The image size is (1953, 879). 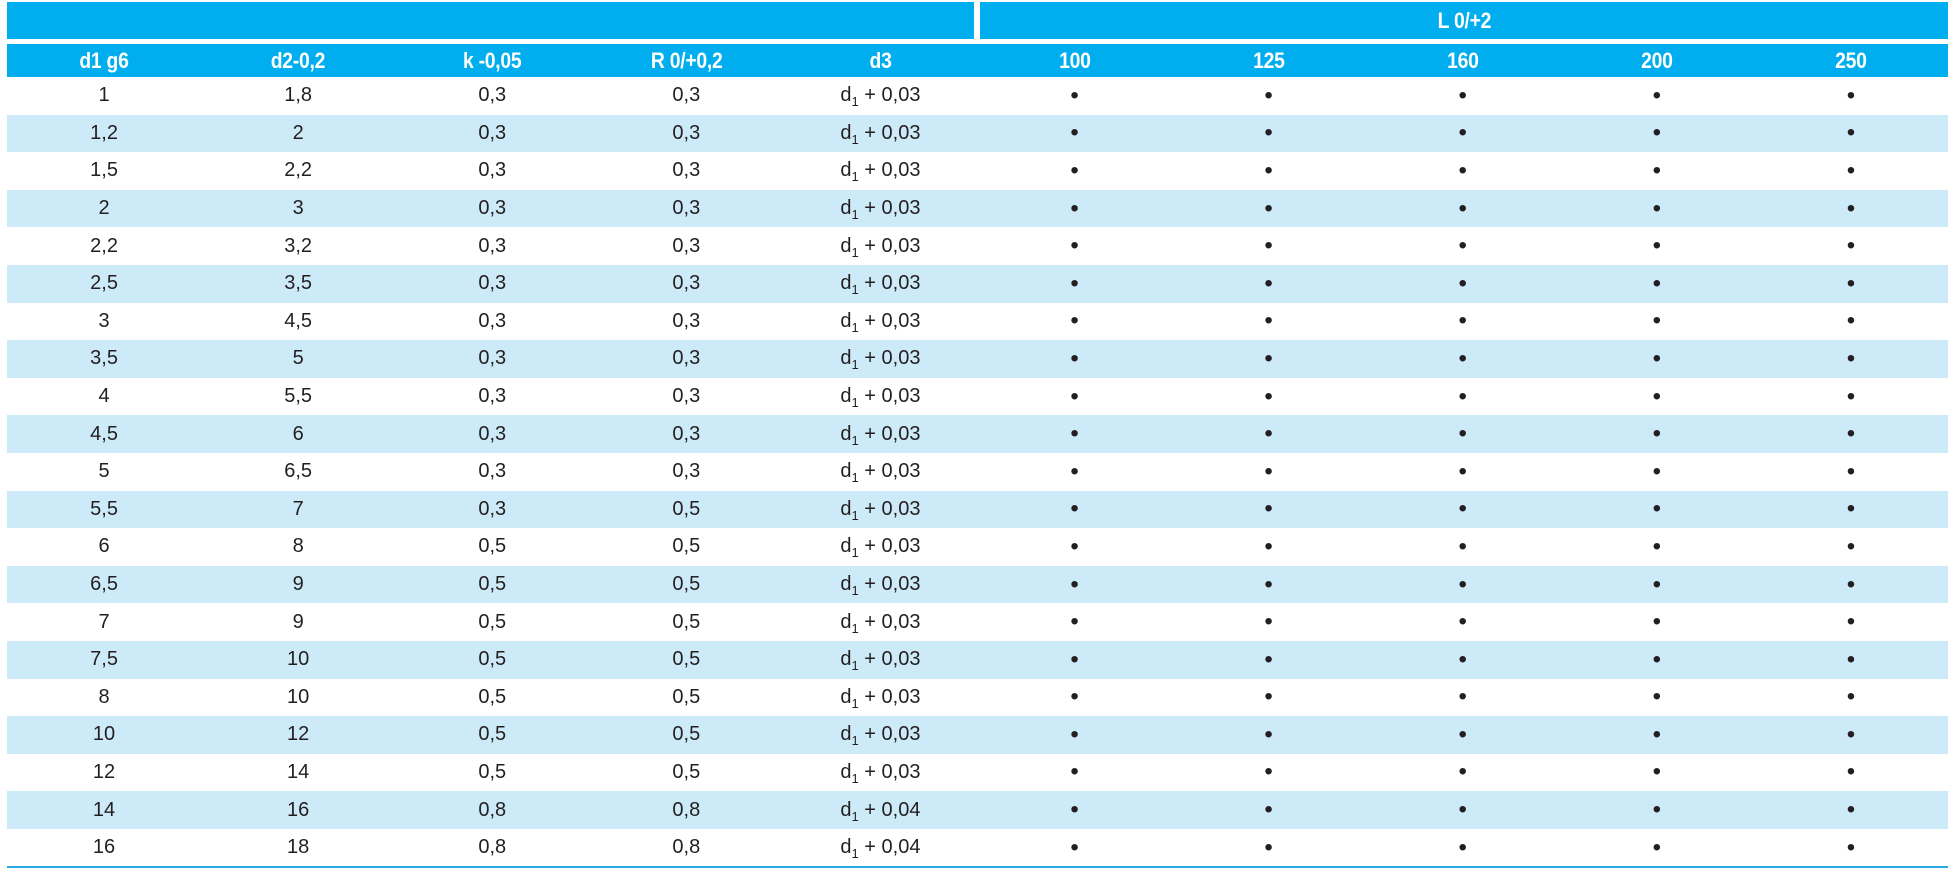 I want to click on group-header-blank, so click(x=494, y=23).